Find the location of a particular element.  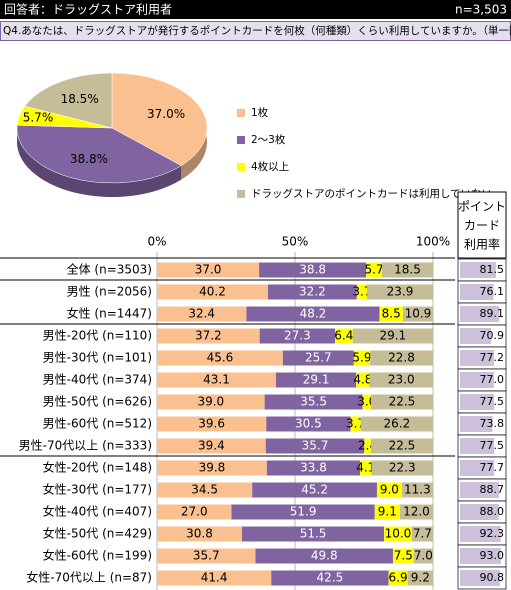

bar-value-label: 10.9 is located at coordinates (418, 314).